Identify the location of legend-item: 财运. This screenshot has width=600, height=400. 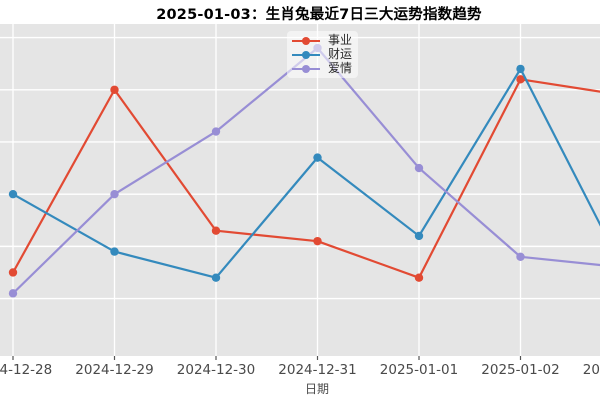
(321, 54).